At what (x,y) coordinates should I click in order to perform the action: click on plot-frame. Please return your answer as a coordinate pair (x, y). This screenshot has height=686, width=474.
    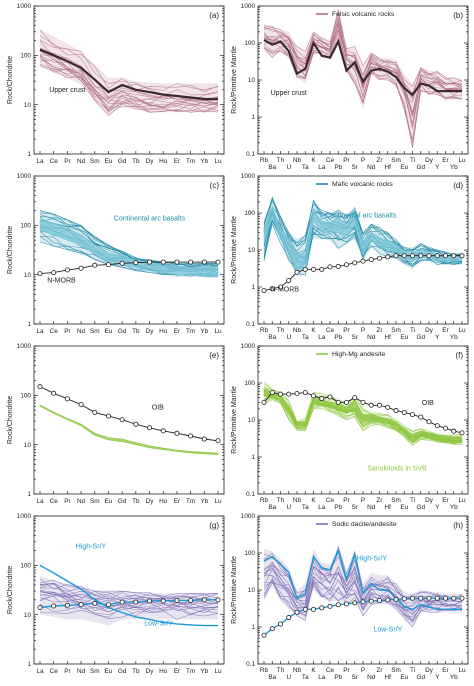
    Looking at the image, I should click on (129, 80).